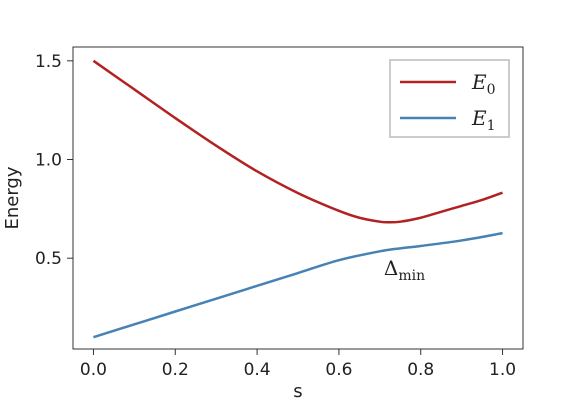  I want to click on y-axis: 0.5 1.0 1.5, so click(54, 160).